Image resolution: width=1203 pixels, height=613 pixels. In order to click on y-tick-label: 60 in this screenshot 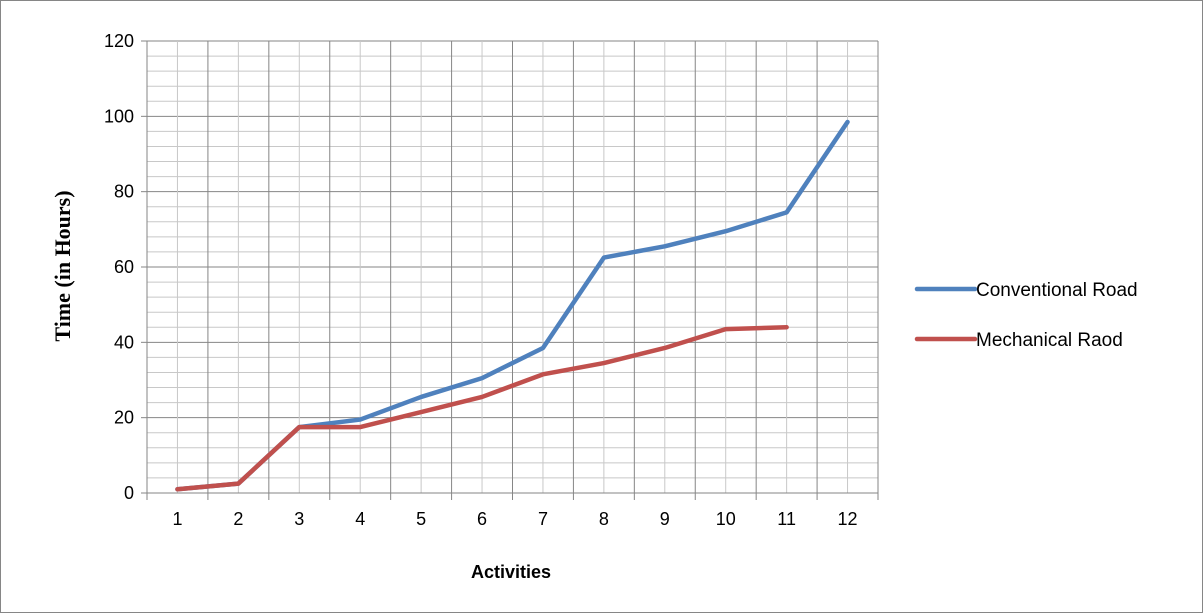, I will do `click(124, 267)`.